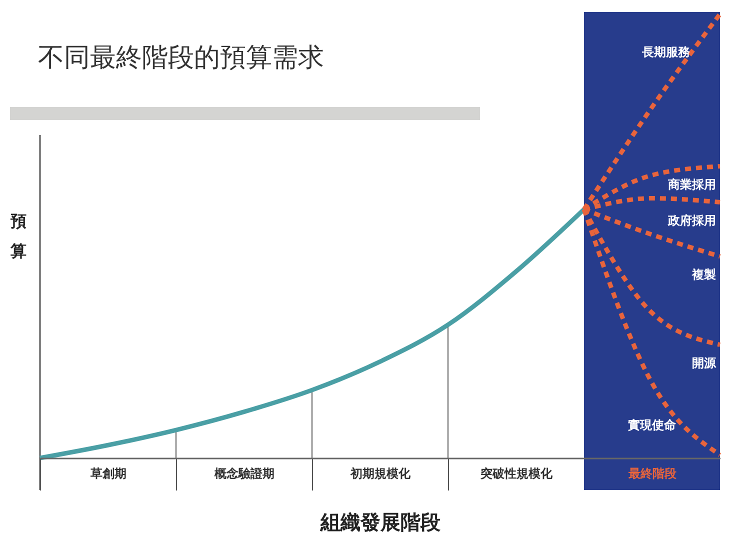 The height and width of the screenshot is (537, 732). I want to click on x-axis-title: 組織發展階段, so click(381, 522).